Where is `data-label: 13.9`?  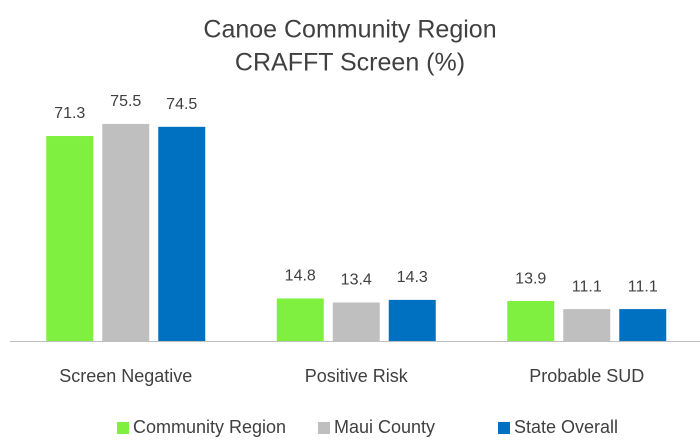
data-label: 13.9 is located at coordinates (530, 278).